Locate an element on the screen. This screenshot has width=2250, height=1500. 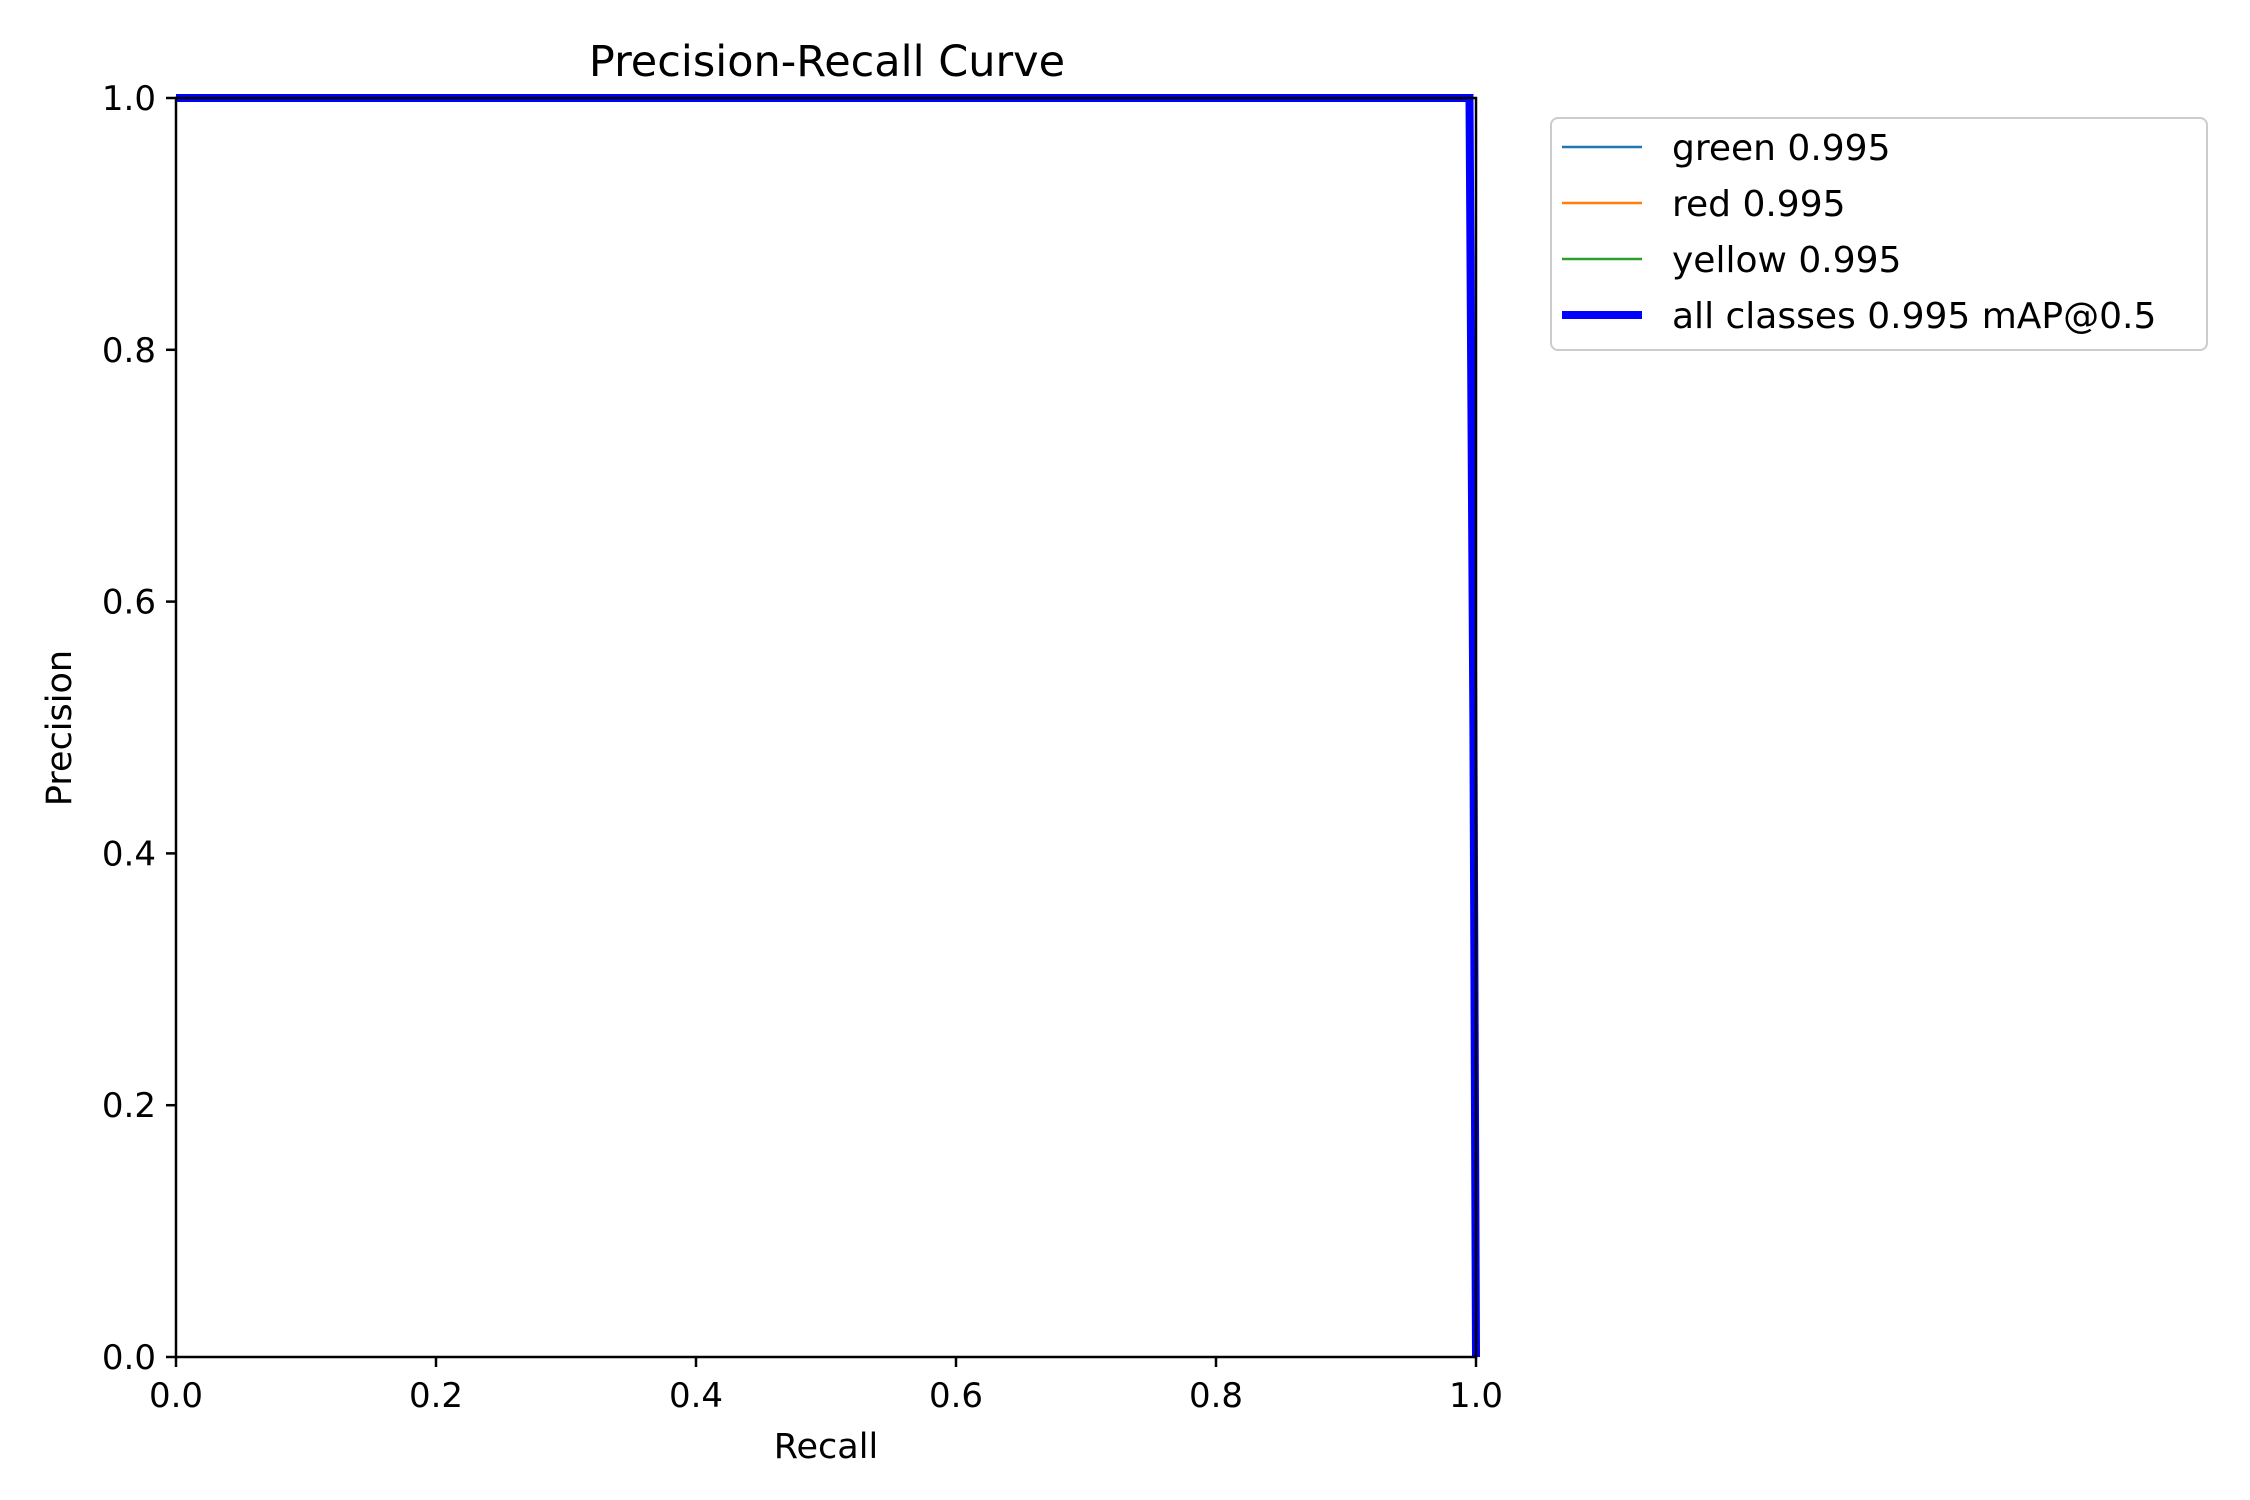
legend-label-3: all classes 0.995 mAP@0.5 is located at coordinates (1914, 316).